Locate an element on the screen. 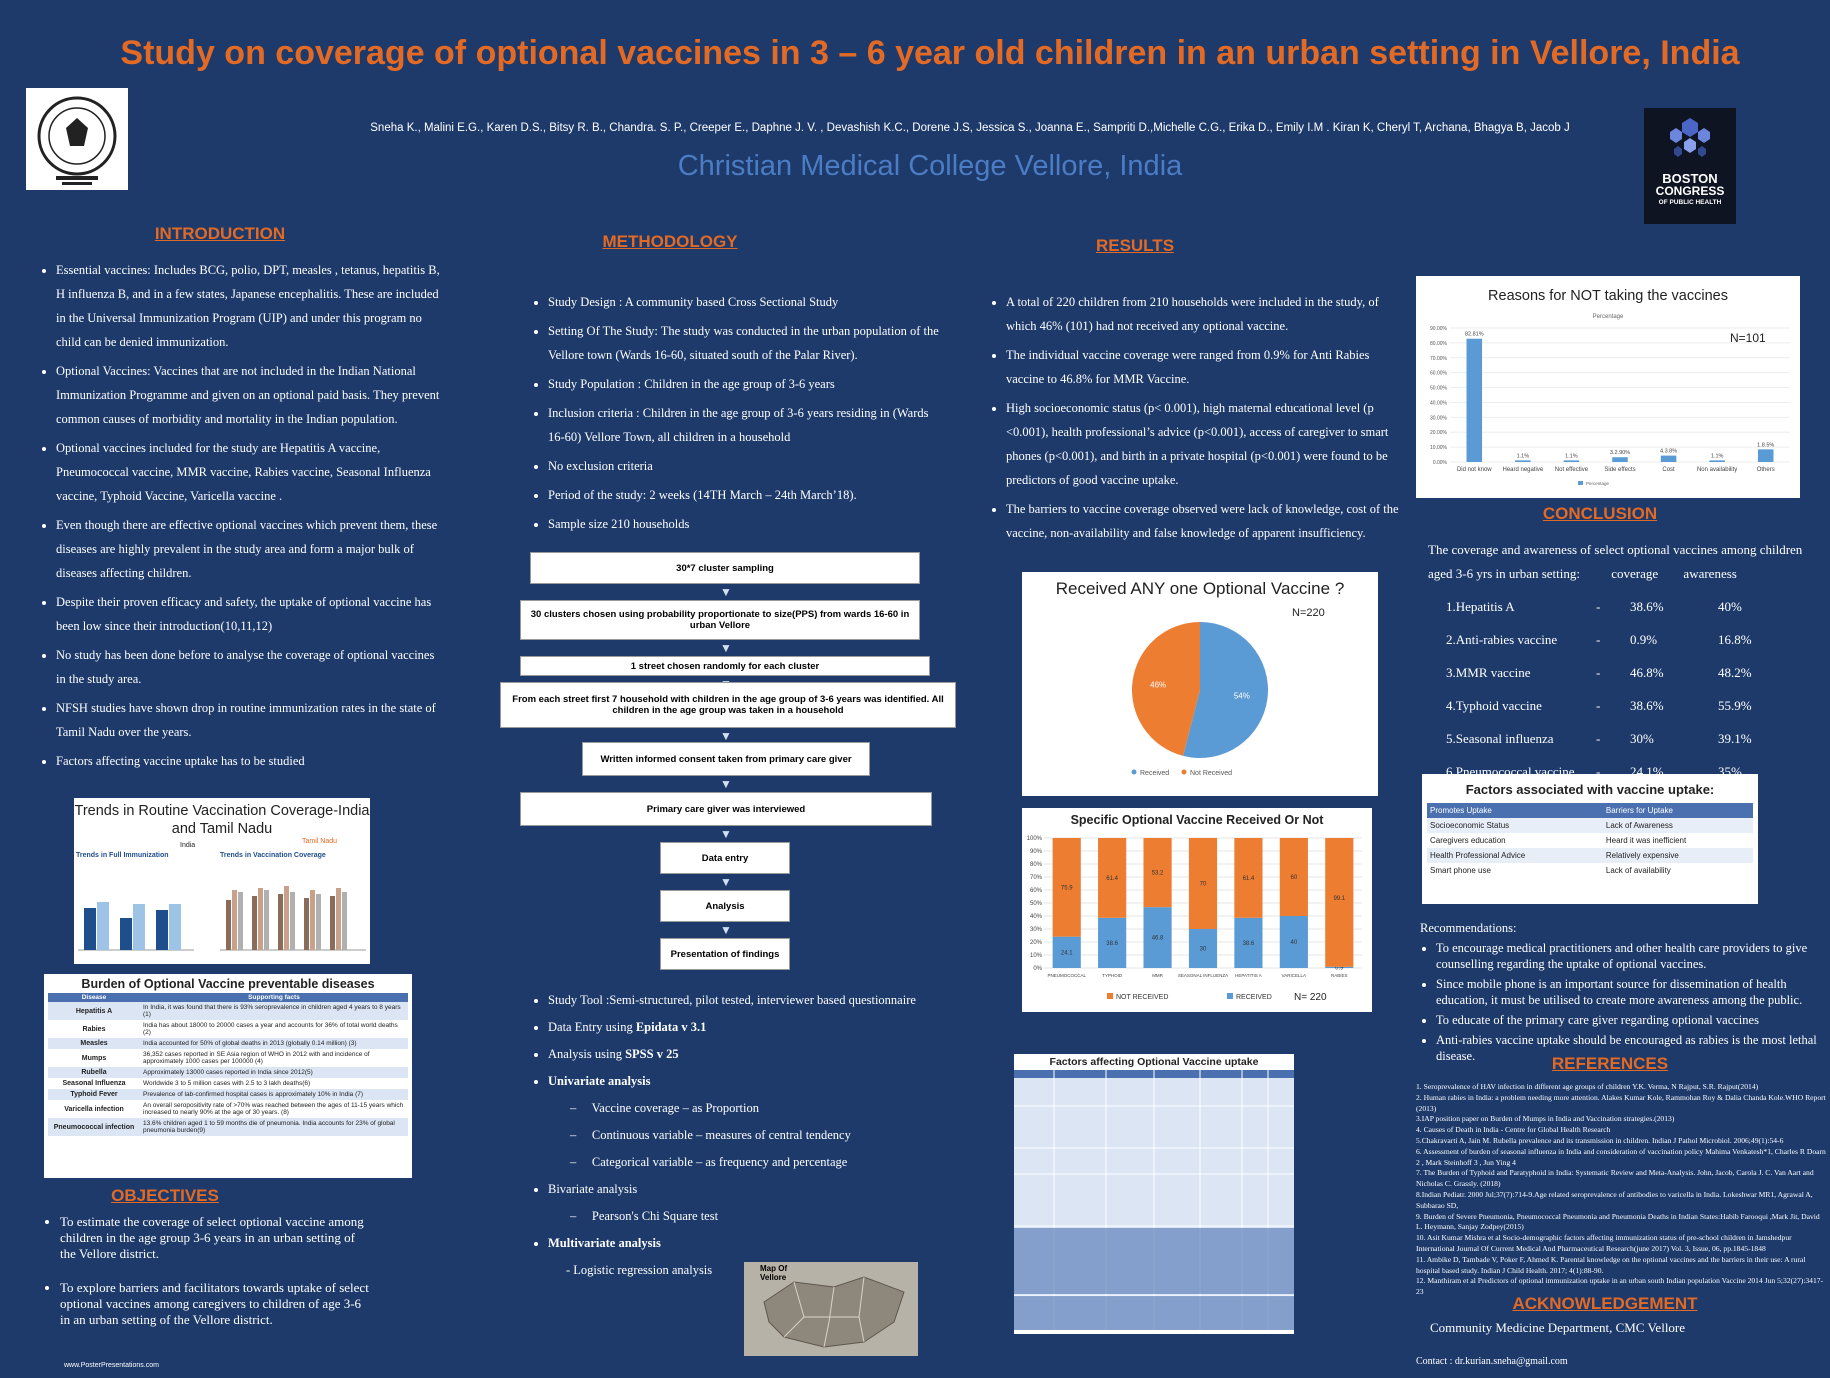  reasons-annotation: N=101 is located at coordinates (1748, 338).